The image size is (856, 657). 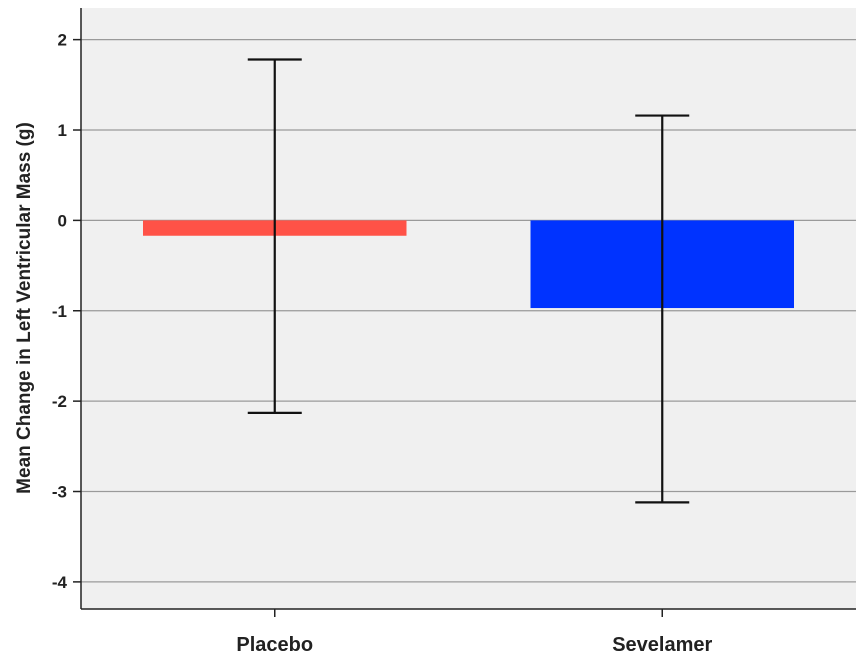 I want to click on y-axis-title: Mean Change in Left Ventricular Mass (g), so click(x=24, y=308).